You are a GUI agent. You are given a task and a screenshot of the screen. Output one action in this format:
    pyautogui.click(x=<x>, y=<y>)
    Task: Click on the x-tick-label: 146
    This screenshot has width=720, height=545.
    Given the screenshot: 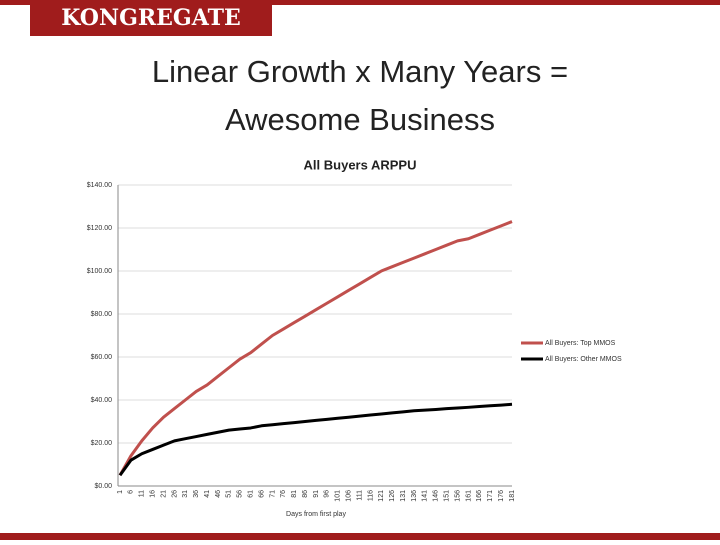 What is the action you would take?
    pyautogui.click(x=436, y=496)
    